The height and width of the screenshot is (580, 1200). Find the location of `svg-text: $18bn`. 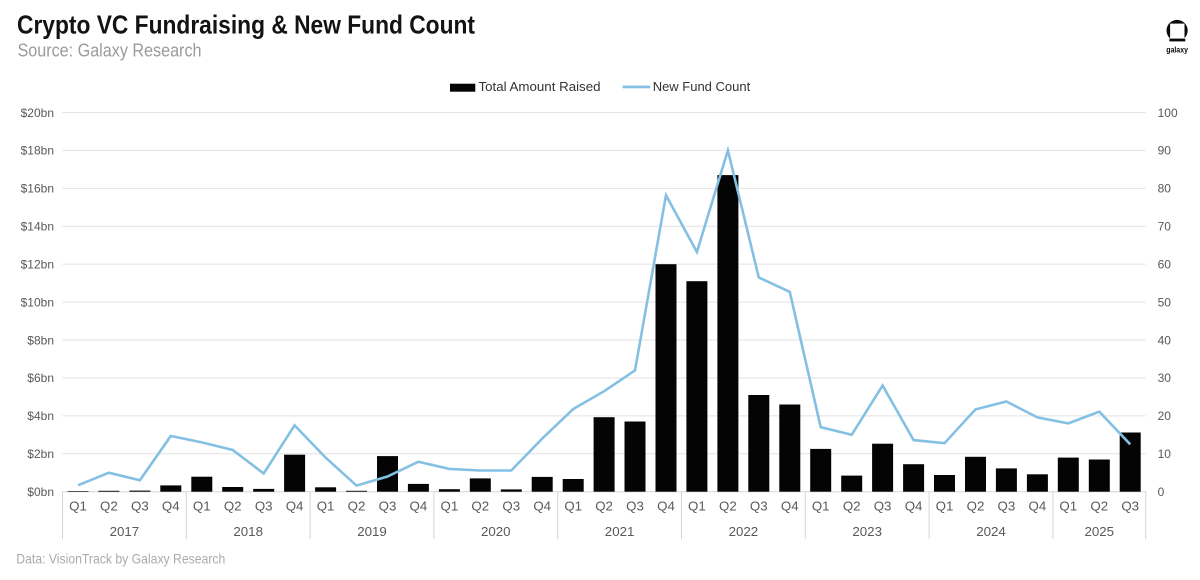

svg-text: $18bn is located at coordinates (37, 151).